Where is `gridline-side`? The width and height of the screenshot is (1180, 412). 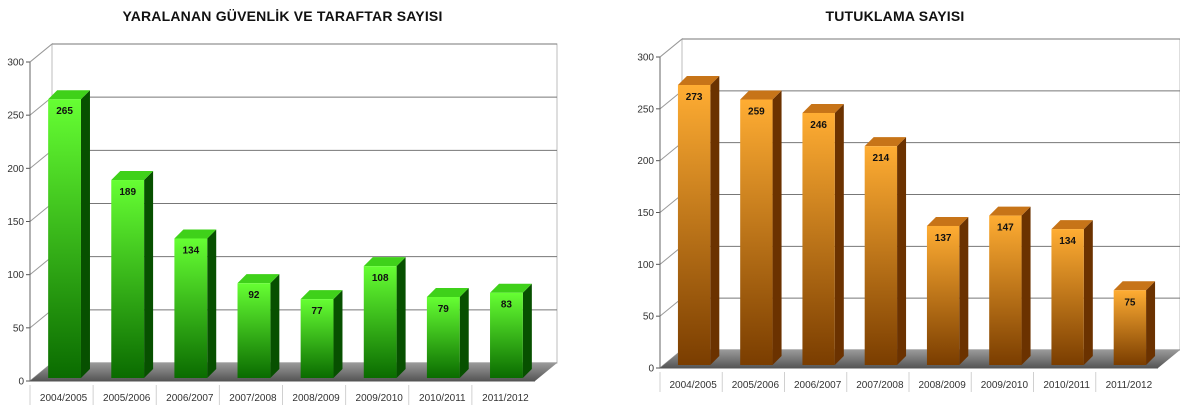
gridline-side is located at coordinates (41, 53).